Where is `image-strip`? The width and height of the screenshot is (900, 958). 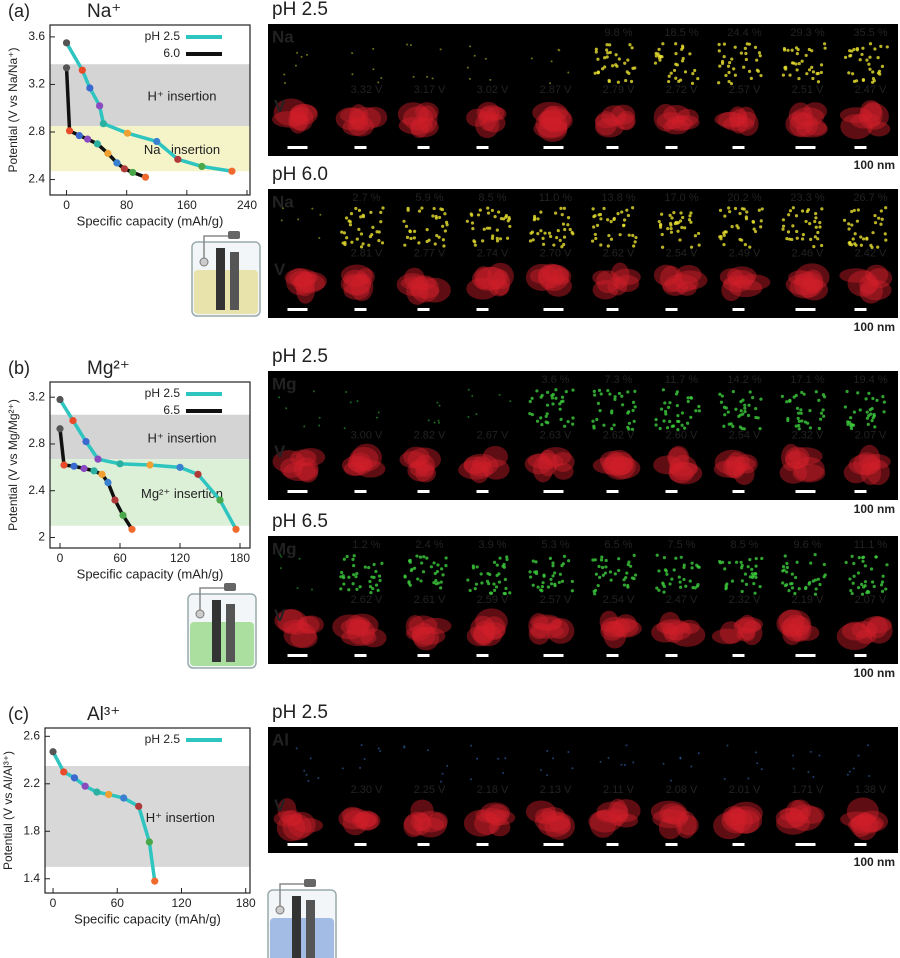
image-strip is located at coordinates (583, 90).